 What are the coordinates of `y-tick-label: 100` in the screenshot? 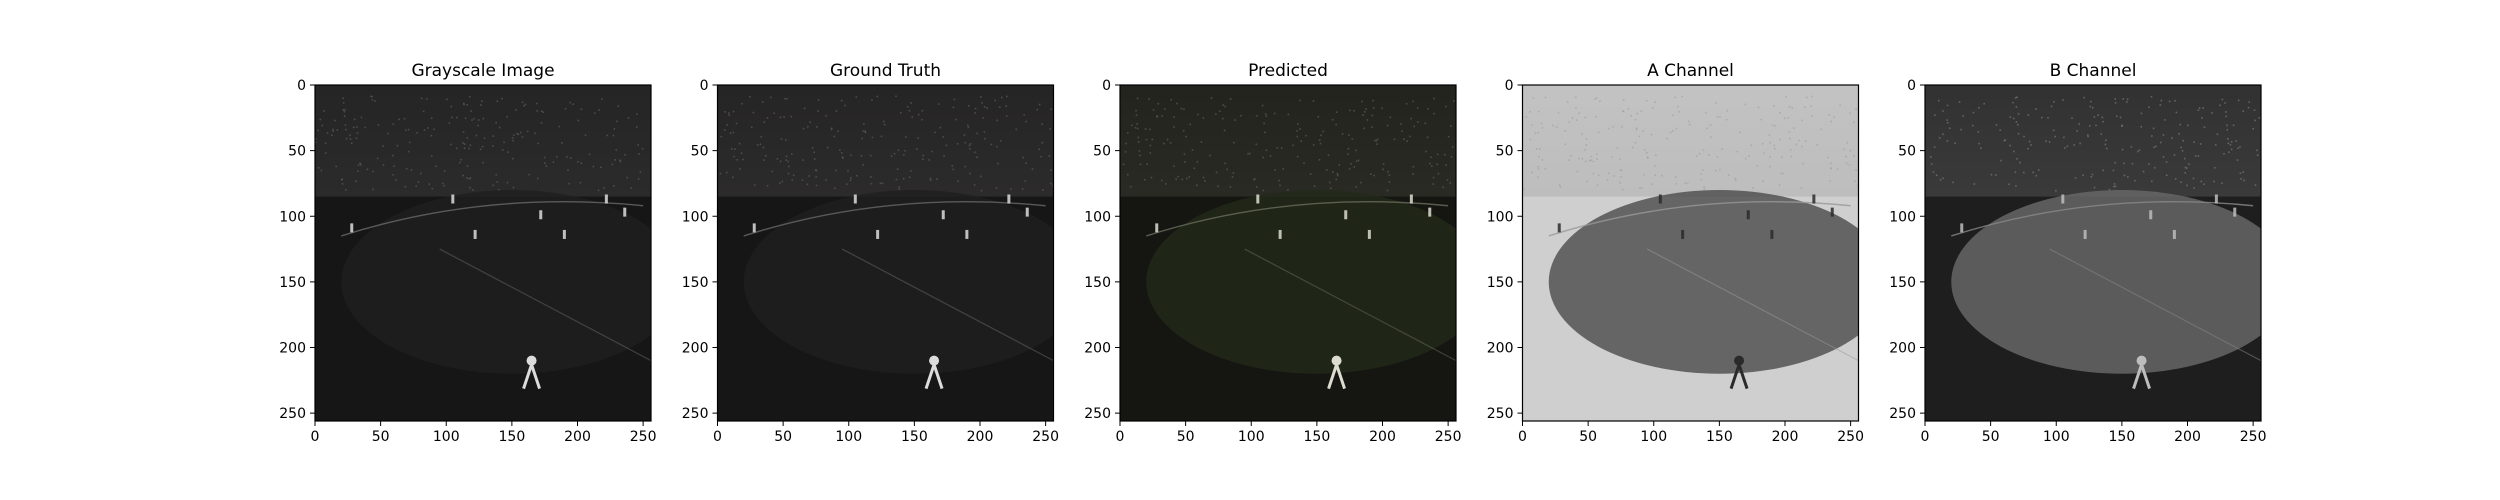 It's located at (695, 217).